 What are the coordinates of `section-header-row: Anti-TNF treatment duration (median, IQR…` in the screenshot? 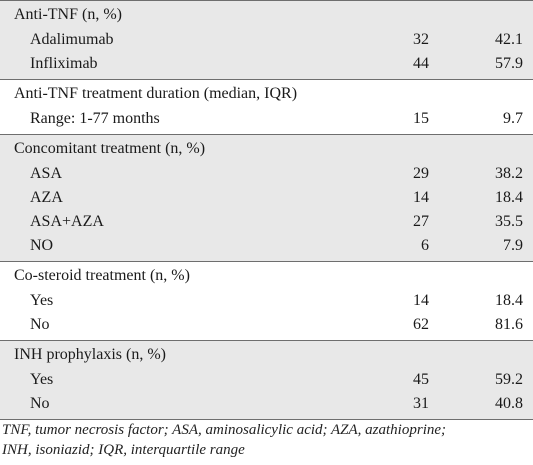 It's located at (266, 93).